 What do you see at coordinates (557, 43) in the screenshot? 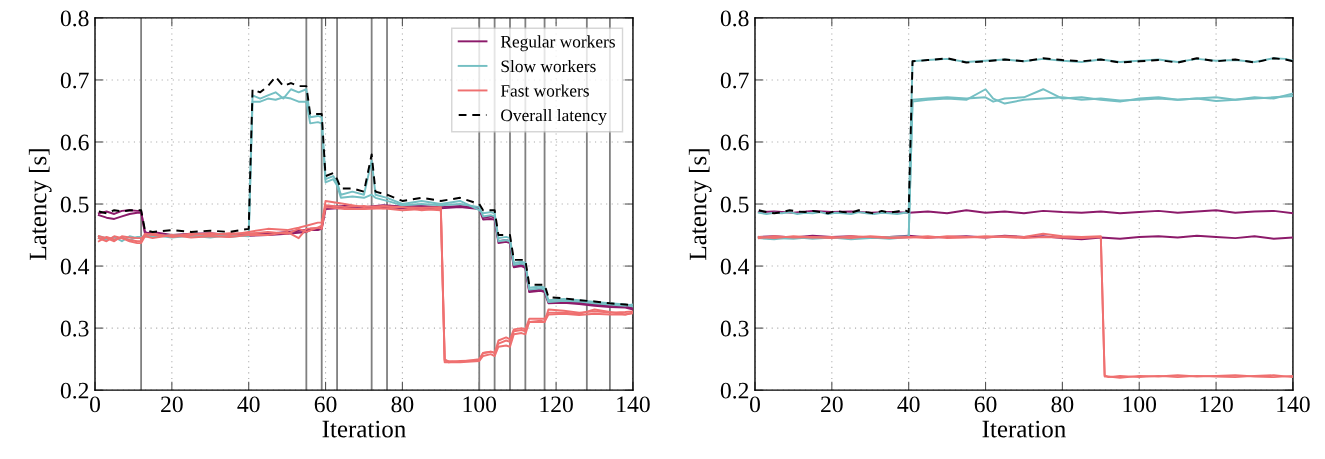
I see `legend-label: Regular workers` at bounding box center [557, 43].